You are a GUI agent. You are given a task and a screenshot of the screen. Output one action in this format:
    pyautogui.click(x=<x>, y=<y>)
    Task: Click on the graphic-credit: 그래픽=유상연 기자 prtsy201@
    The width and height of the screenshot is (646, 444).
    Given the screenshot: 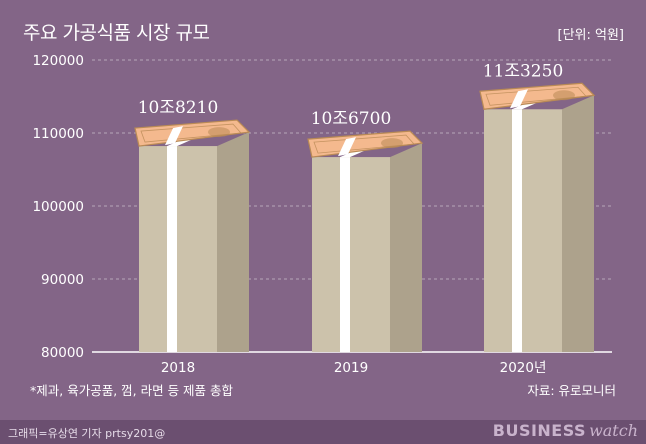 What is the action you would take?
    pyautogui.click(x=87, y=433)
    